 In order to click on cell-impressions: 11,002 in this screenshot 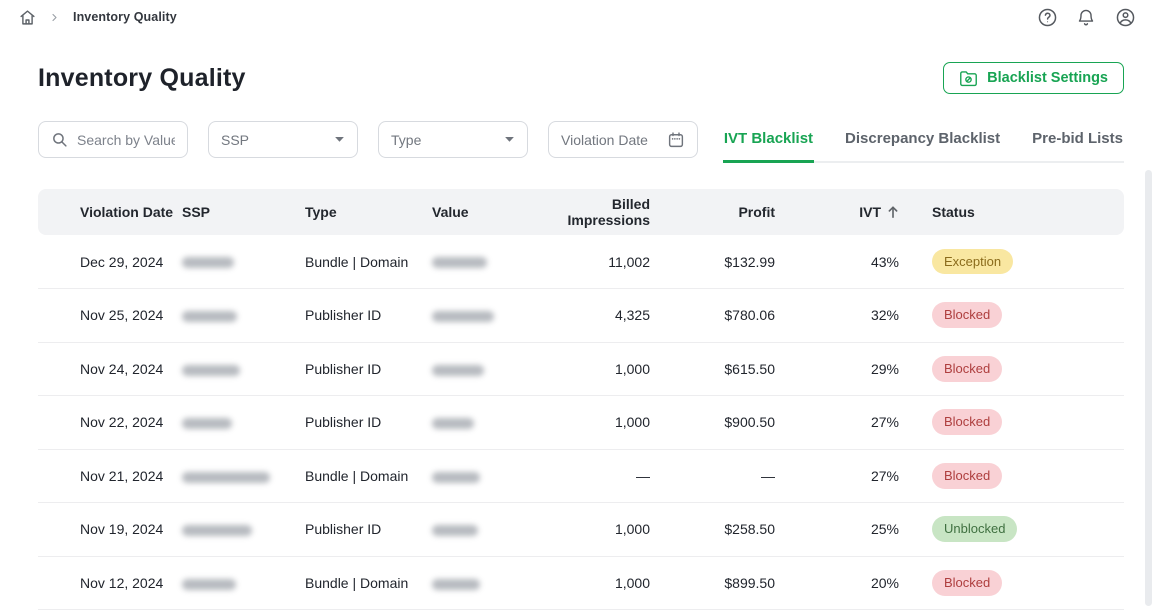, I will do `click(591, 262)`.